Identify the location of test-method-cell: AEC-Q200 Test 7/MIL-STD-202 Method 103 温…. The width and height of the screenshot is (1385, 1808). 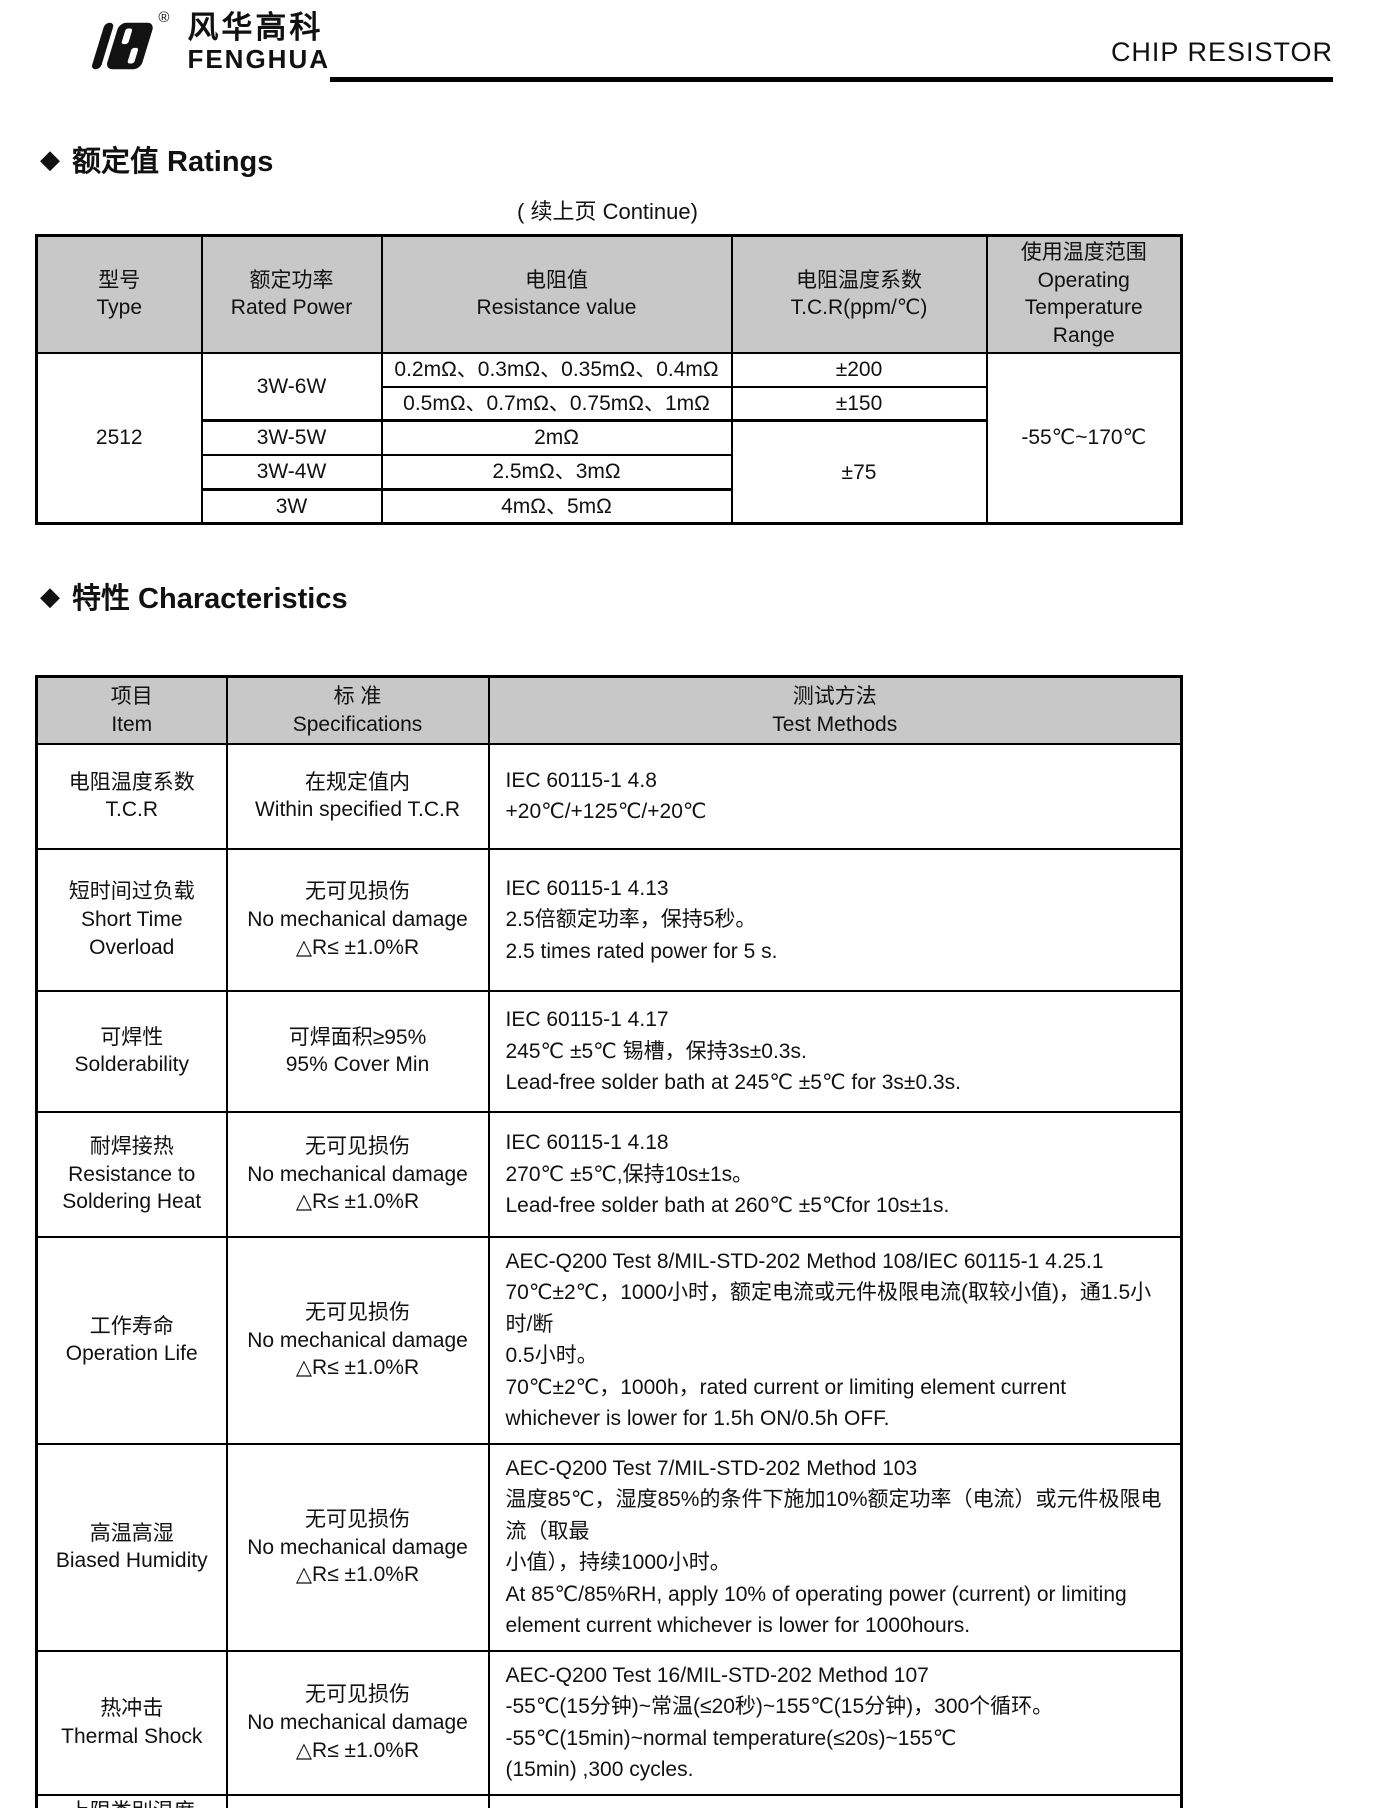
(835, 1547).